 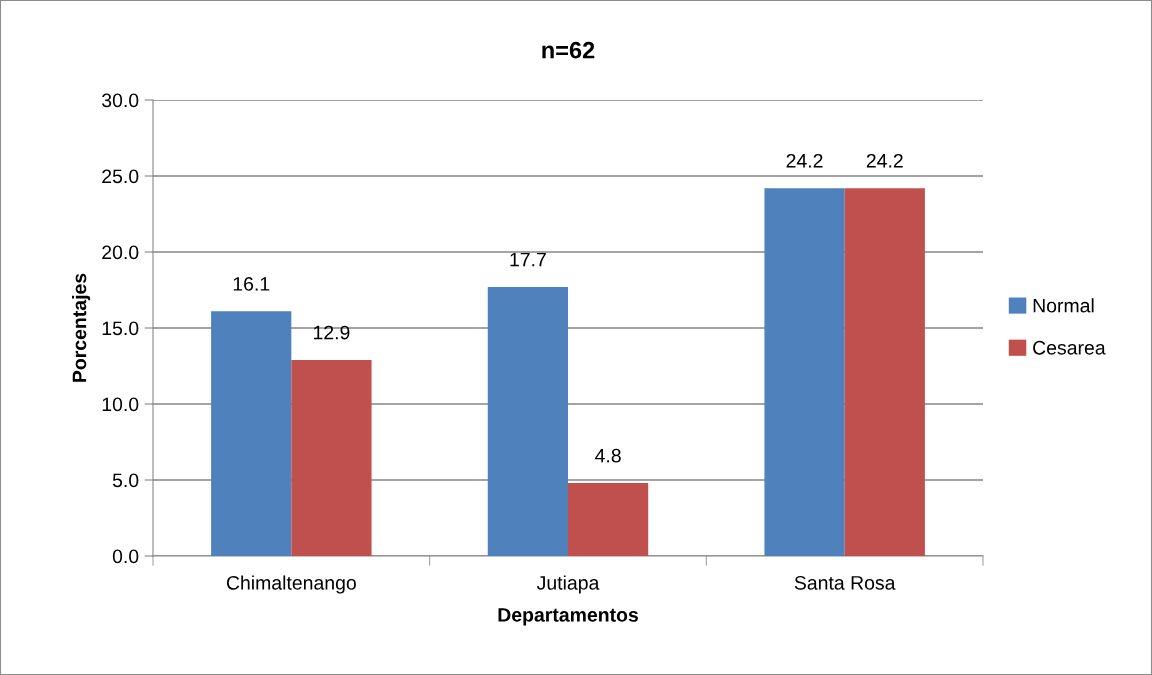 What do you see at coordinates (528, 259) in the screenshot?
I see `data-label: 17.7` at bounding box center [528, 259].